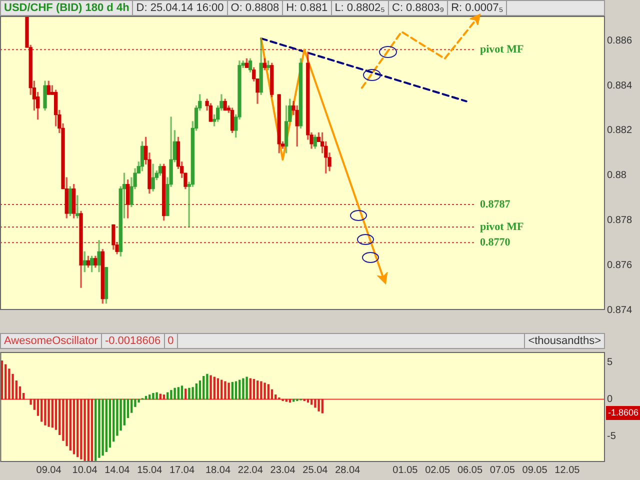  Describe the element at coordinates (133, 341) in the screenshot. I see `text: -0.0018606` at that location.